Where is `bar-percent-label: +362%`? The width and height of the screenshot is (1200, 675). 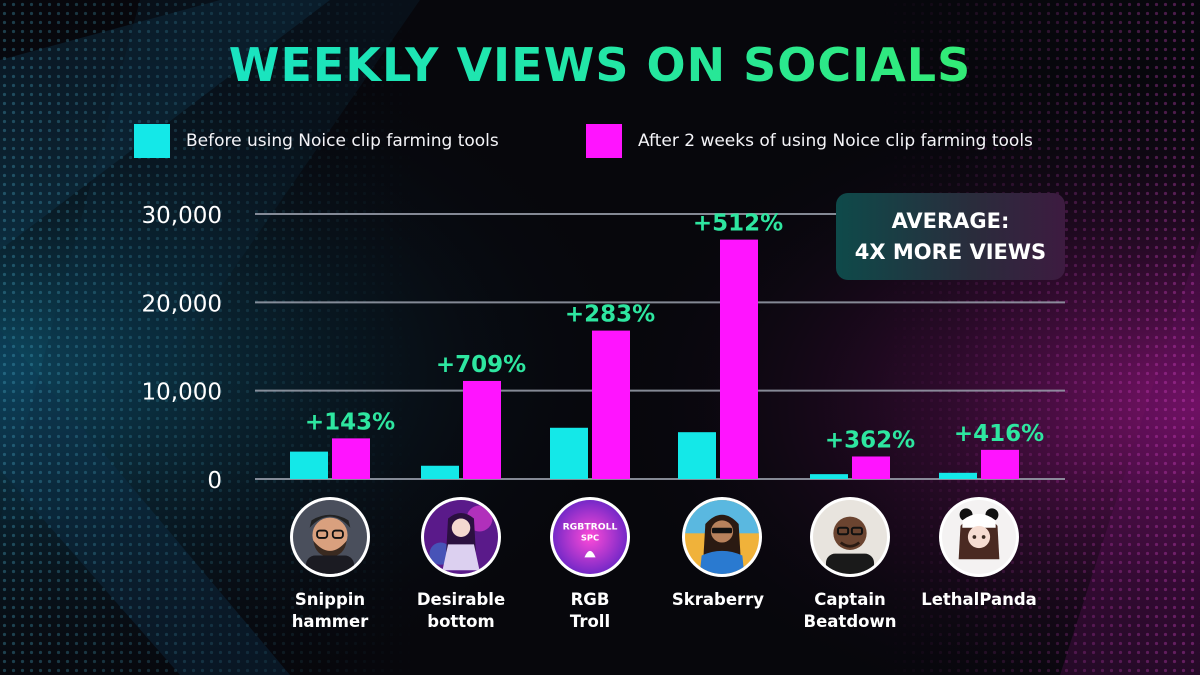
bar-percent-label: +362% is located at coordinates (870, 440).